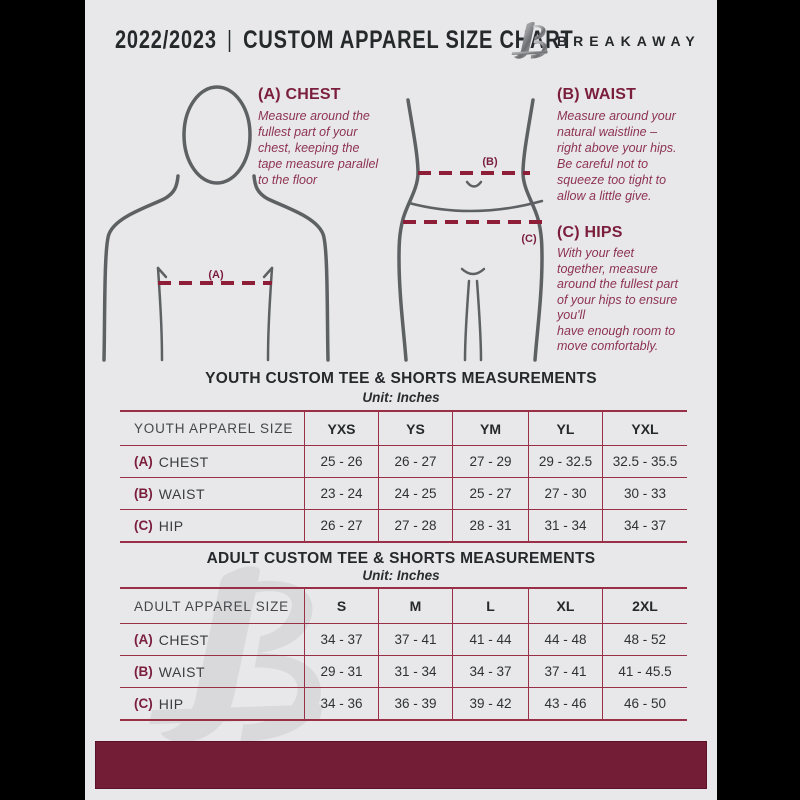 The width and height of the screenshot is (800, 800). What do you see at coordinates (160, 314) in the screenshot?
I see `figure-left-armpit-line` at bounding box center [160, 314].